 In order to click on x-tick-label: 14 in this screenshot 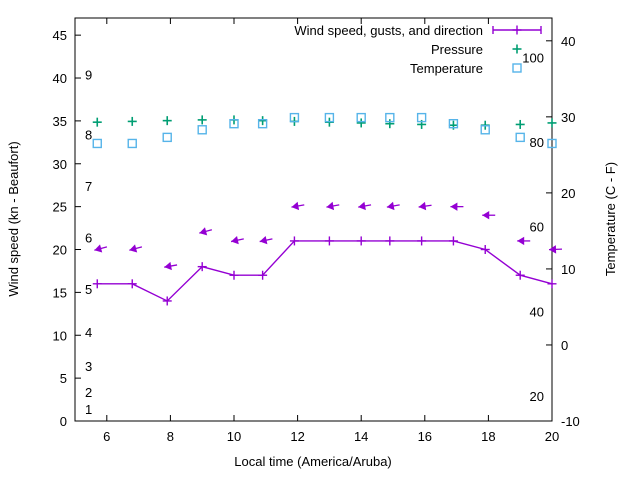, I will do `click(361, 436)`.